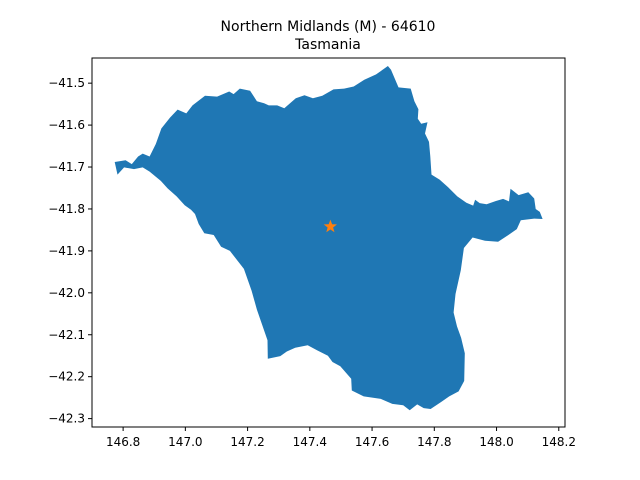  What do you see at coordinates (66, 83) in the screenshot?
I see `y-tick-label: −41.5` at bounding box center [66, 83].